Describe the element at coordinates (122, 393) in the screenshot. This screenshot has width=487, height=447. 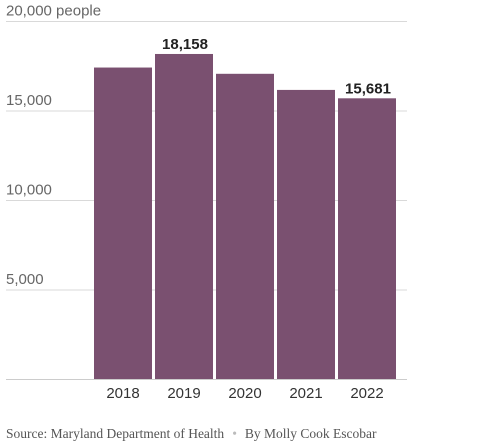
I see `x-tick-label: 2018` at that location.